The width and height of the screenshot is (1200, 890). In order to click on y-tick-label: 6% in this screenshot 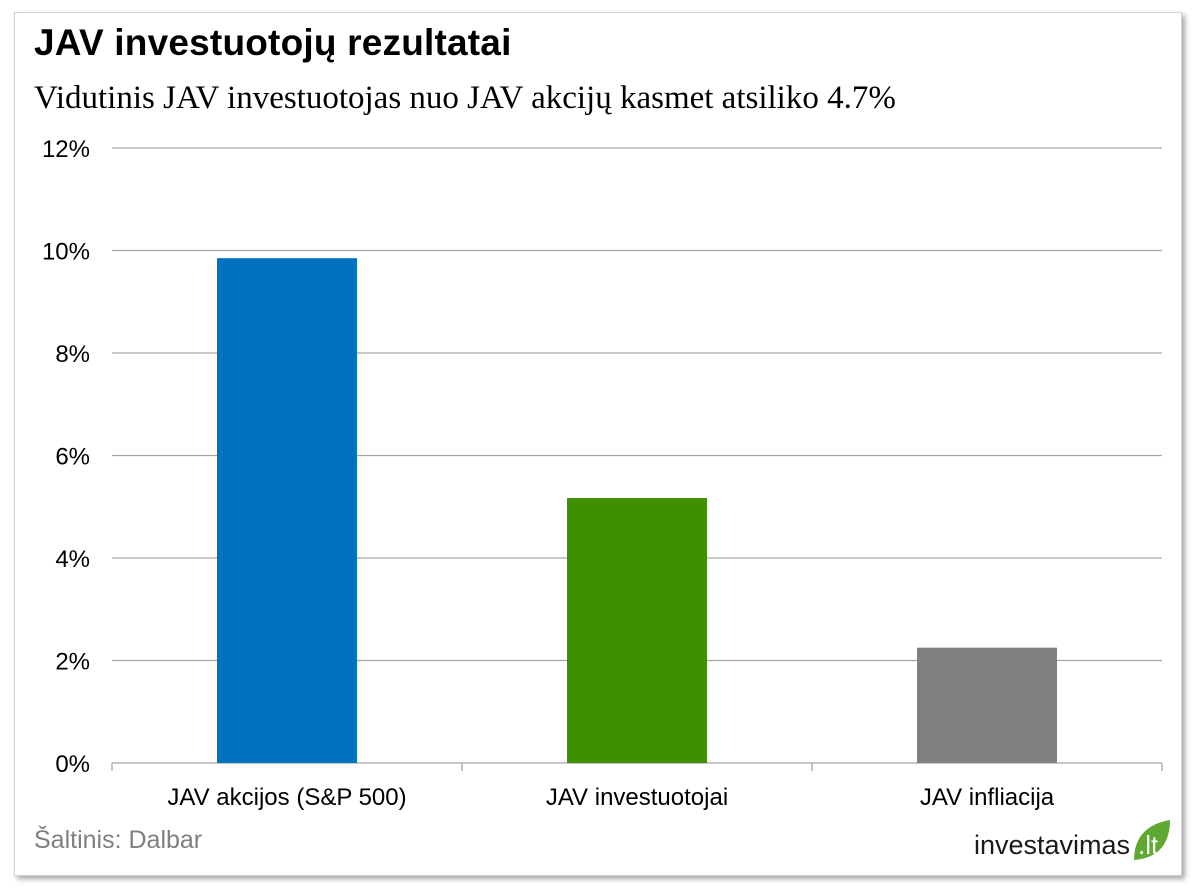, I will do `click(72, 457)`.